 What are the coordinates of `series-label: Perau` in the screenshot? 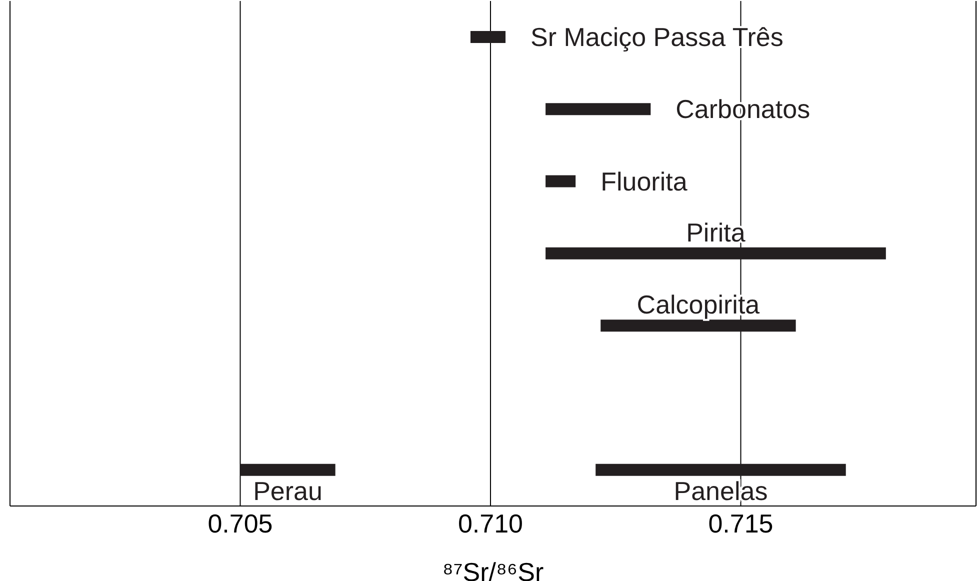 It's located at (287, 491).